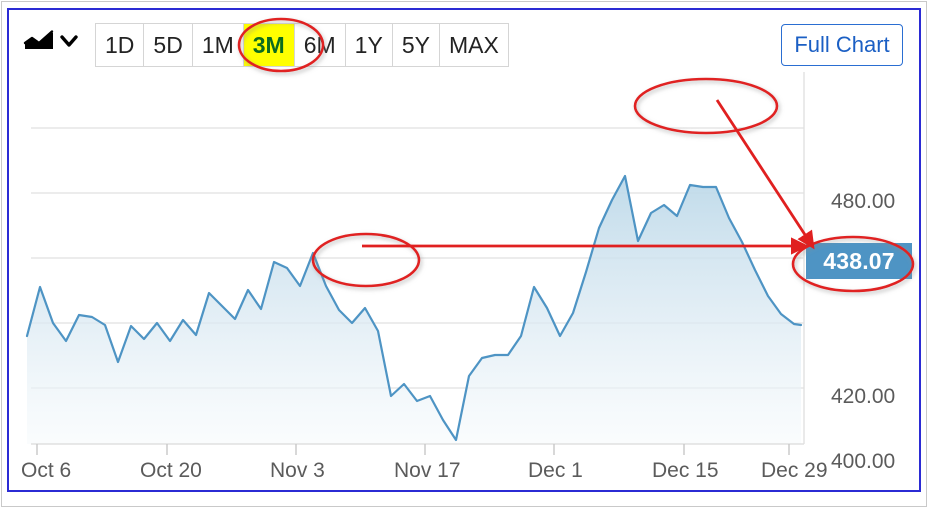  Describe the element at coordinates (320, 45) in the screenshot. I see `range-tab-6m: 6M` at that location.